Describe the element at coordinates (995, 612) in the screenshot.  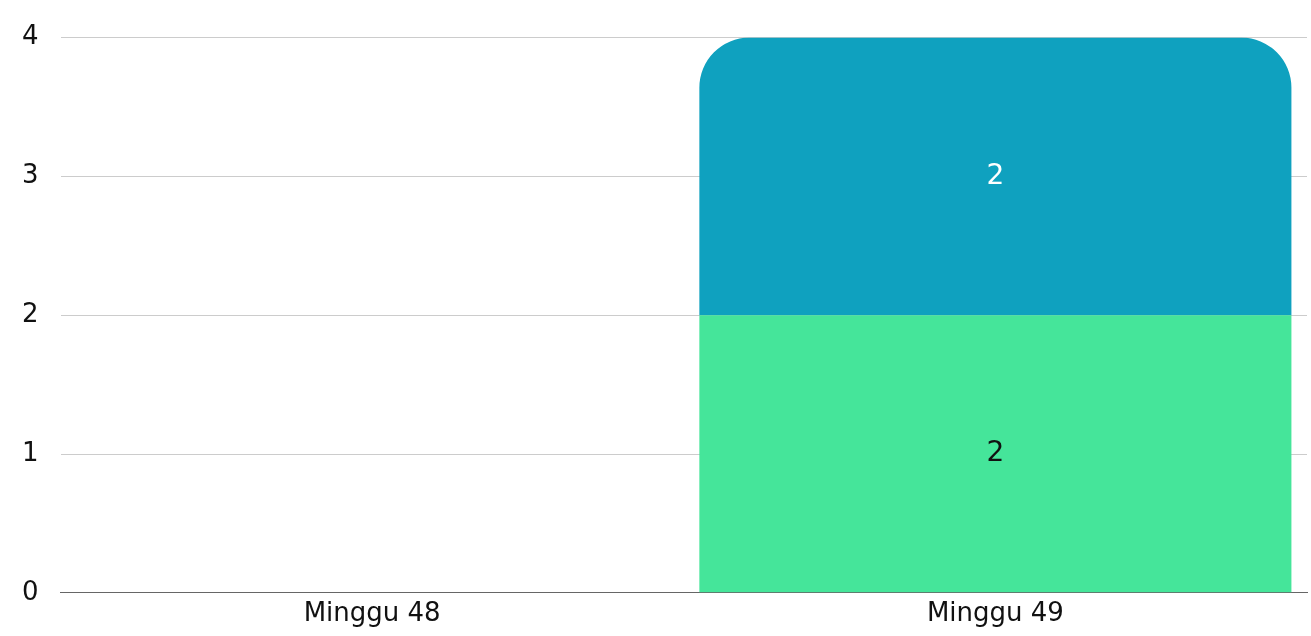
I see `x-tick-label: Minggu 49` at that location.